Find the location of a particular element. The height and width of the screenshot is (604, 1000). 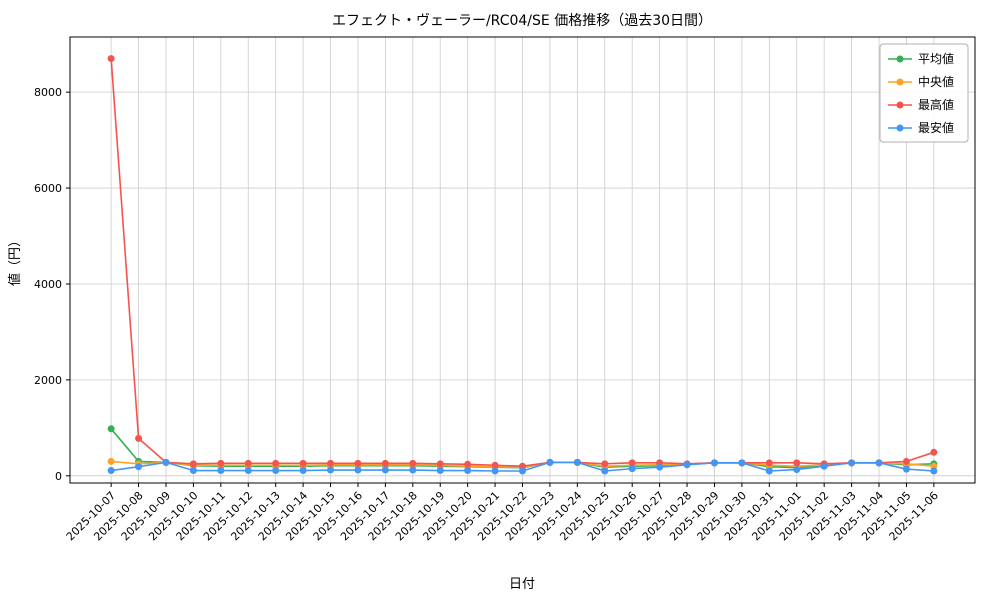

y-tick-label: 0 is located at coordinates (58, 476).